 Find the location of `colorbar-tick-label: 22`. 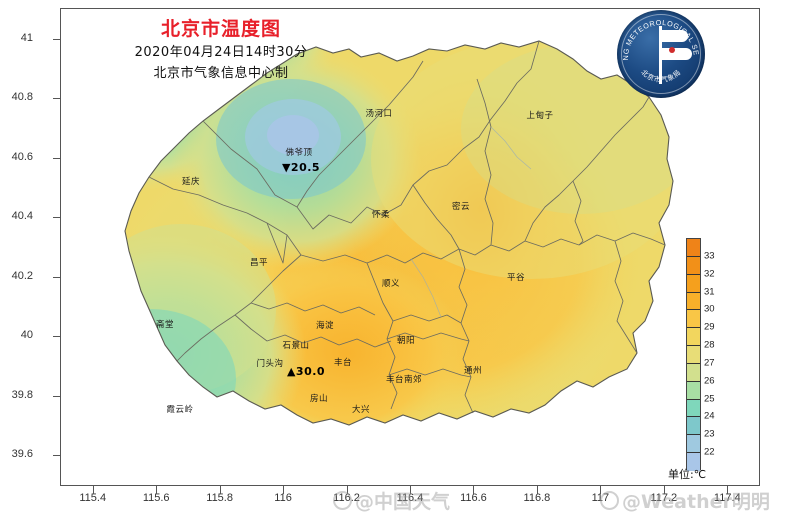

colorbar-tick-label: 22 is located at coordinates (709, 452).